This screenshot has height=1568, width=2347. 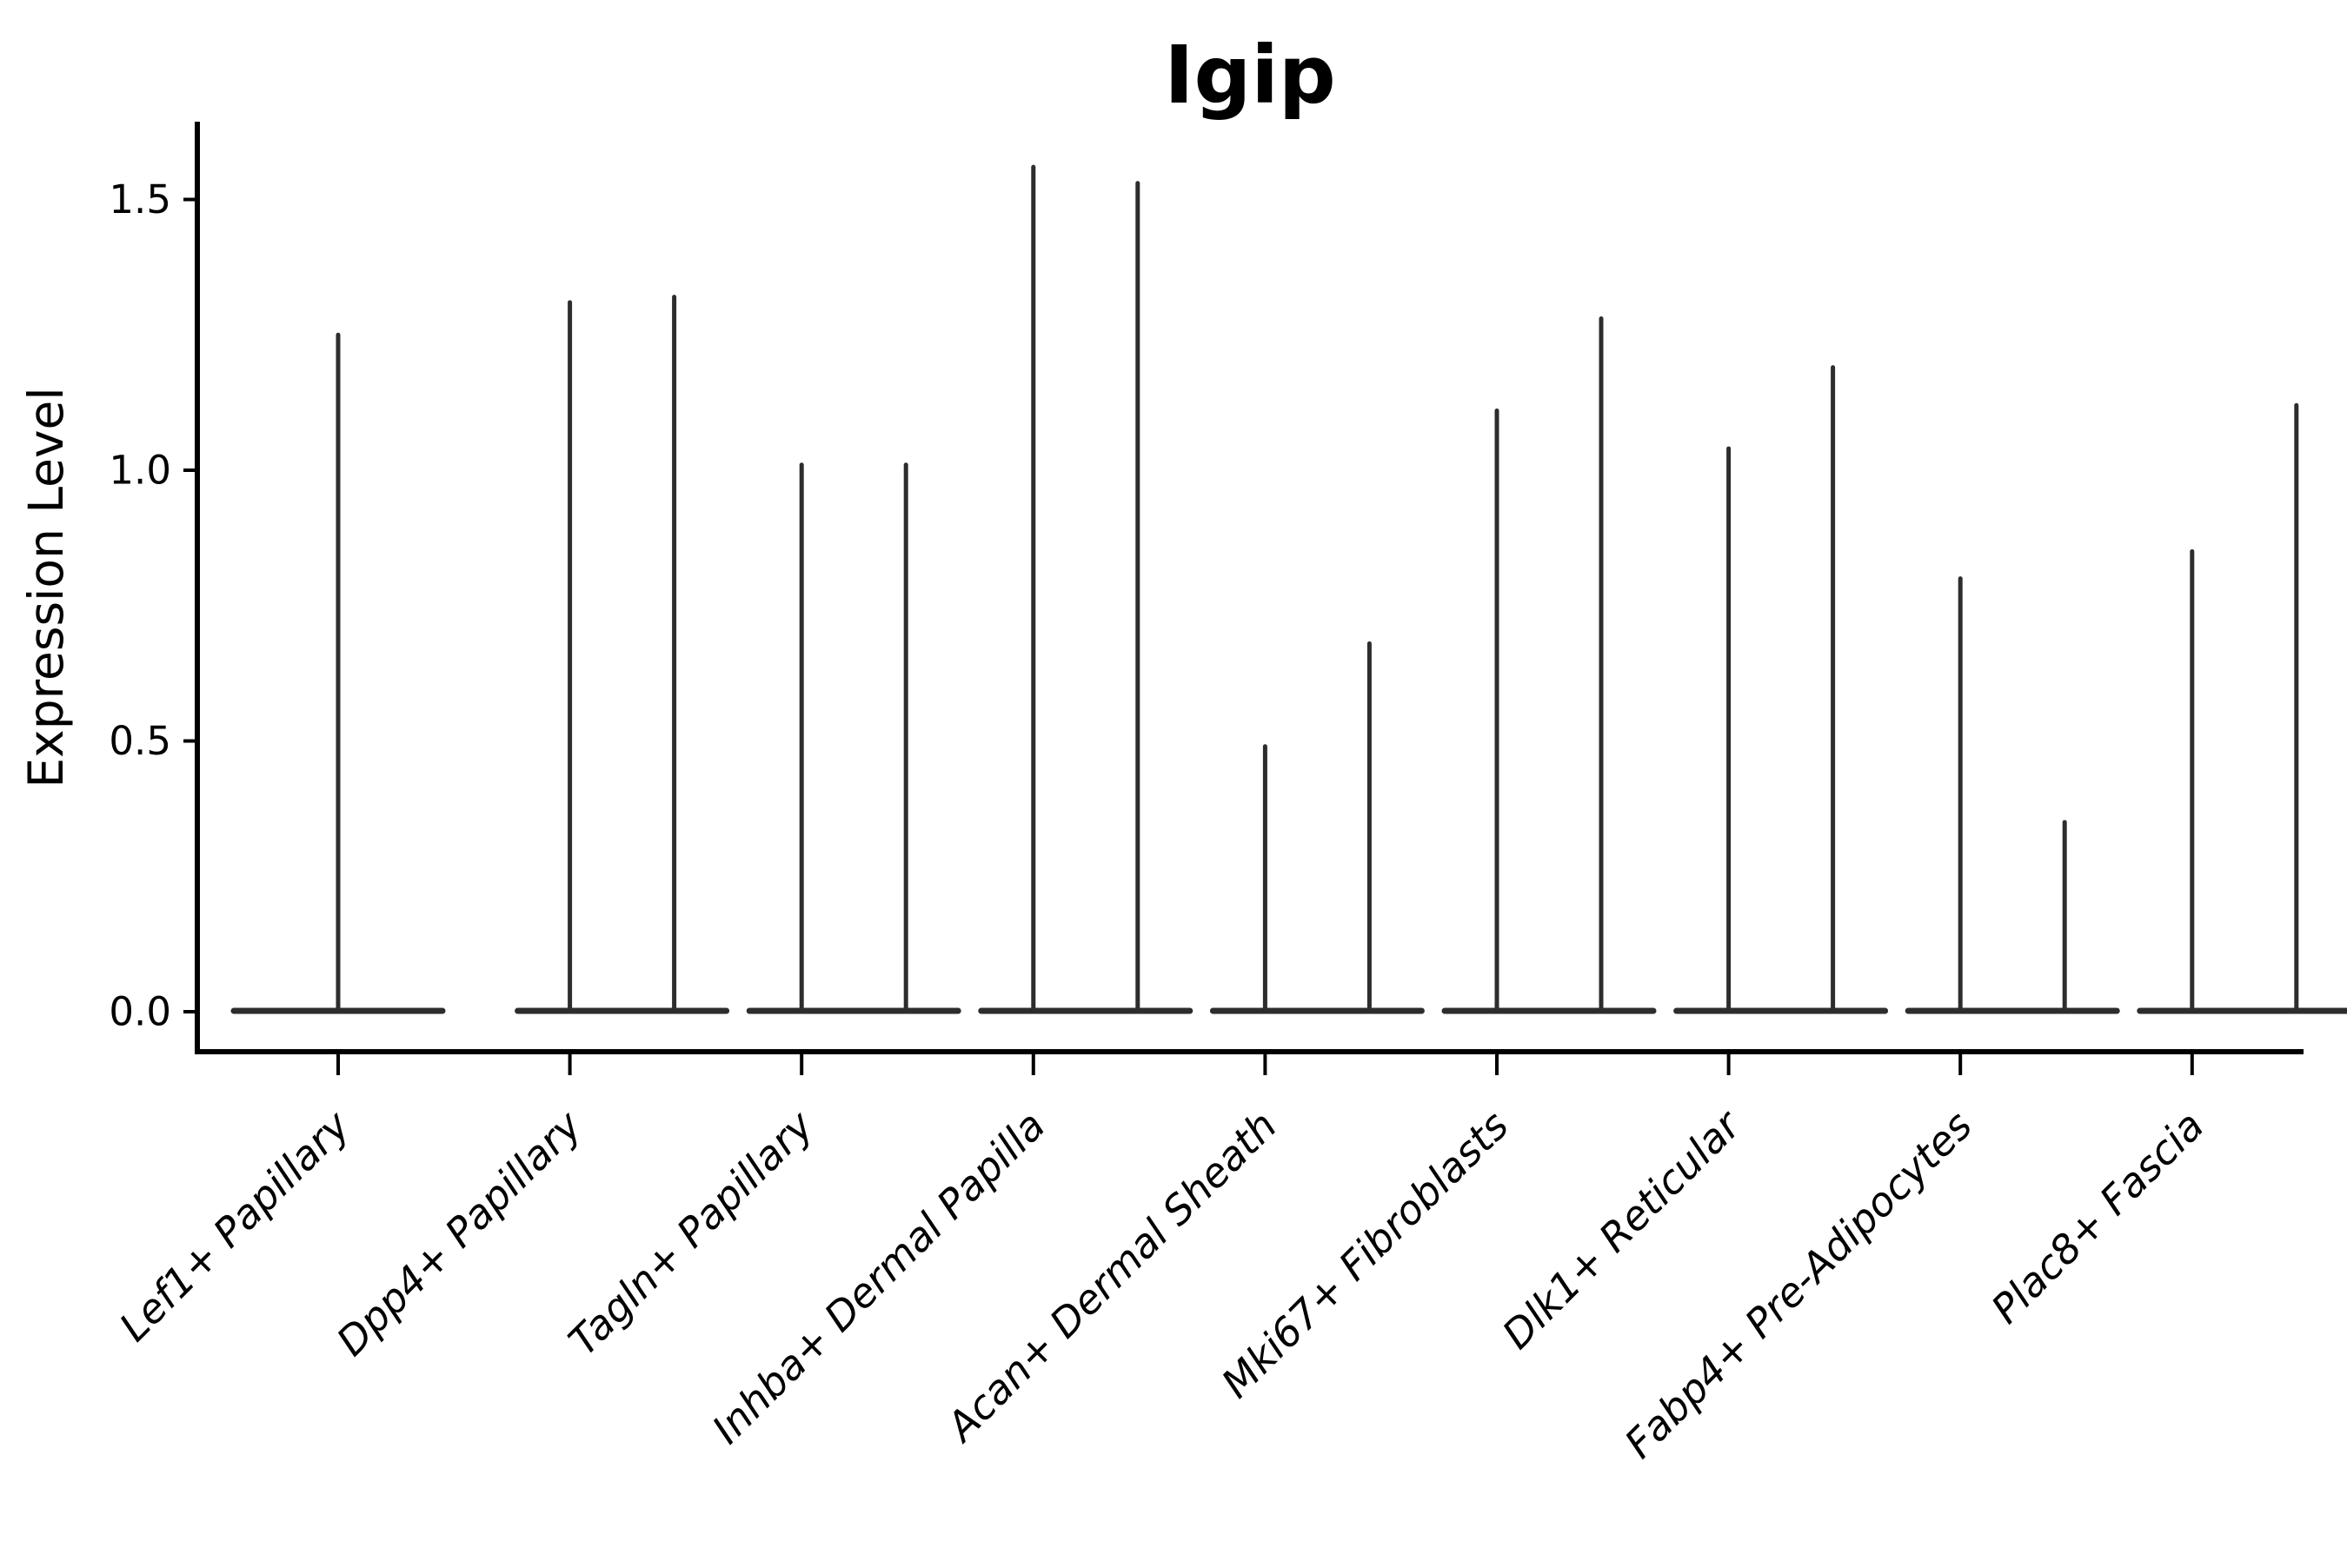 What do you see at coordinates (46, 587) in the screenshot?
I see `y-axis-label: Expression Level` at bounding box center [46, 587].